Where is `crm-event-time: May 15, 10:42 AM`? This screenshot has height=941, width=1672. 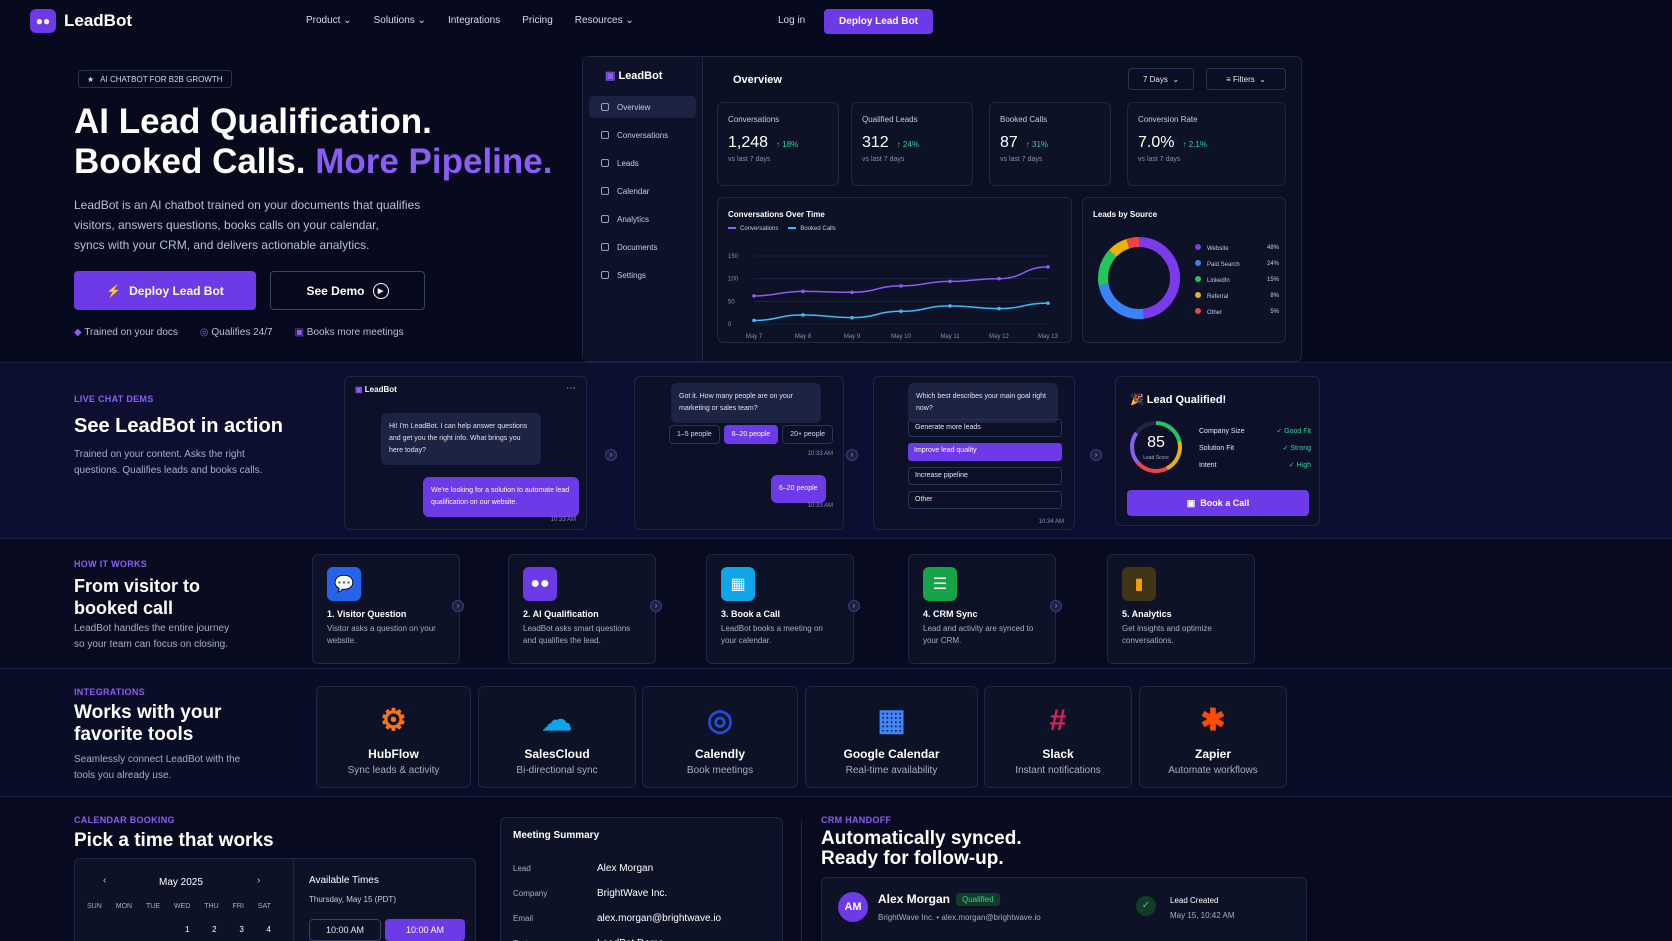
crm-event-time: May 15, 10:42 AM is located at coordinates (1202, 915).